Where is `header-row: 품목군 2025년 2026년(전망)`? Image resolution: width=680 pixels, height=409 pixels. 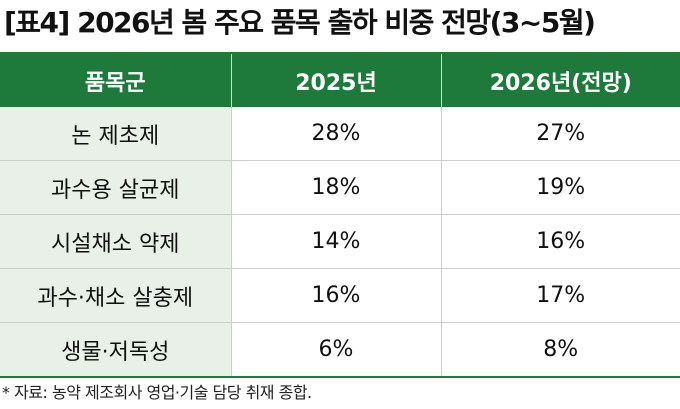 header-row: 품목군 2025년 2026년(전망) is located at coordinates (340, 79).